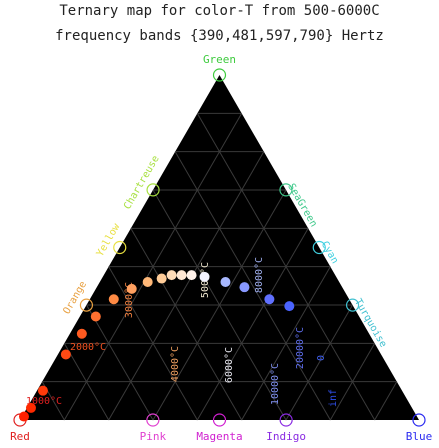  What do you see at coordinates (219, 11) in the screenshot?
I see `chart-title-line-1: Ternary map for color-T from 500-6000C` at bounding box center [219, 11].